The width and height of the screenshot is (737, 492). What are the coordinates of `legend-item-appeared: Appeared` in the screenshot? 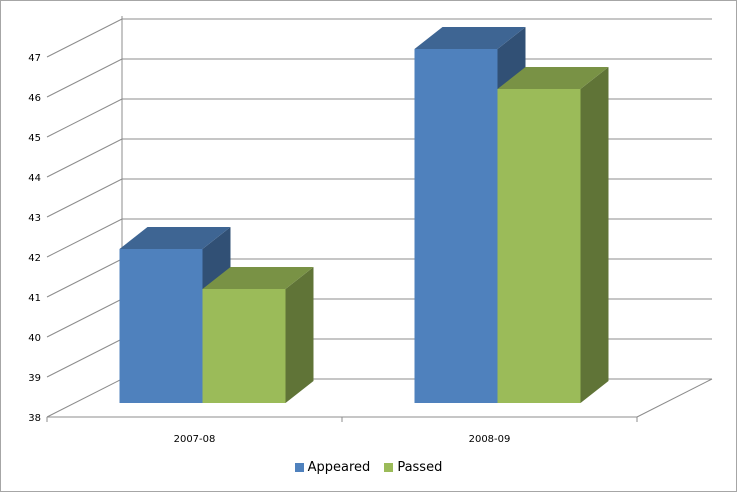 It's located at (332, 467).